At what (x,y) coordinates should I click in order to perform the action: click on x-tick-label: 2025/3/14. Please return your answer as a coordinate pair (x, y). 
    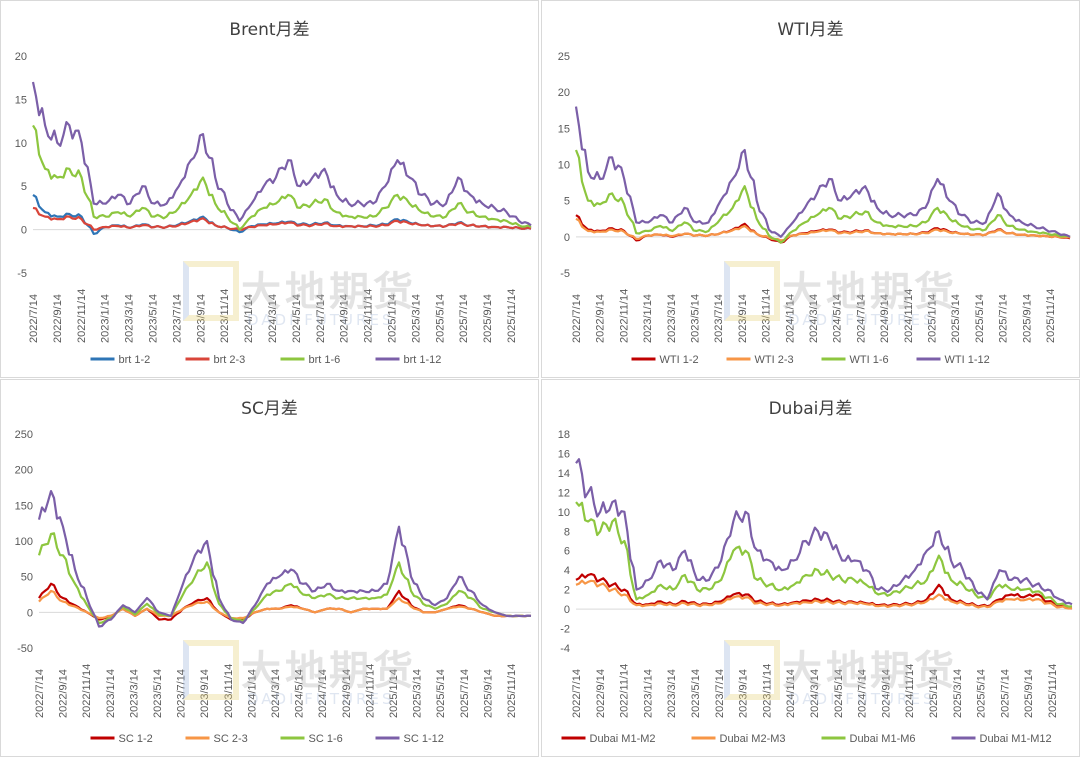
    Looking at the image, I should click on (956, 318).